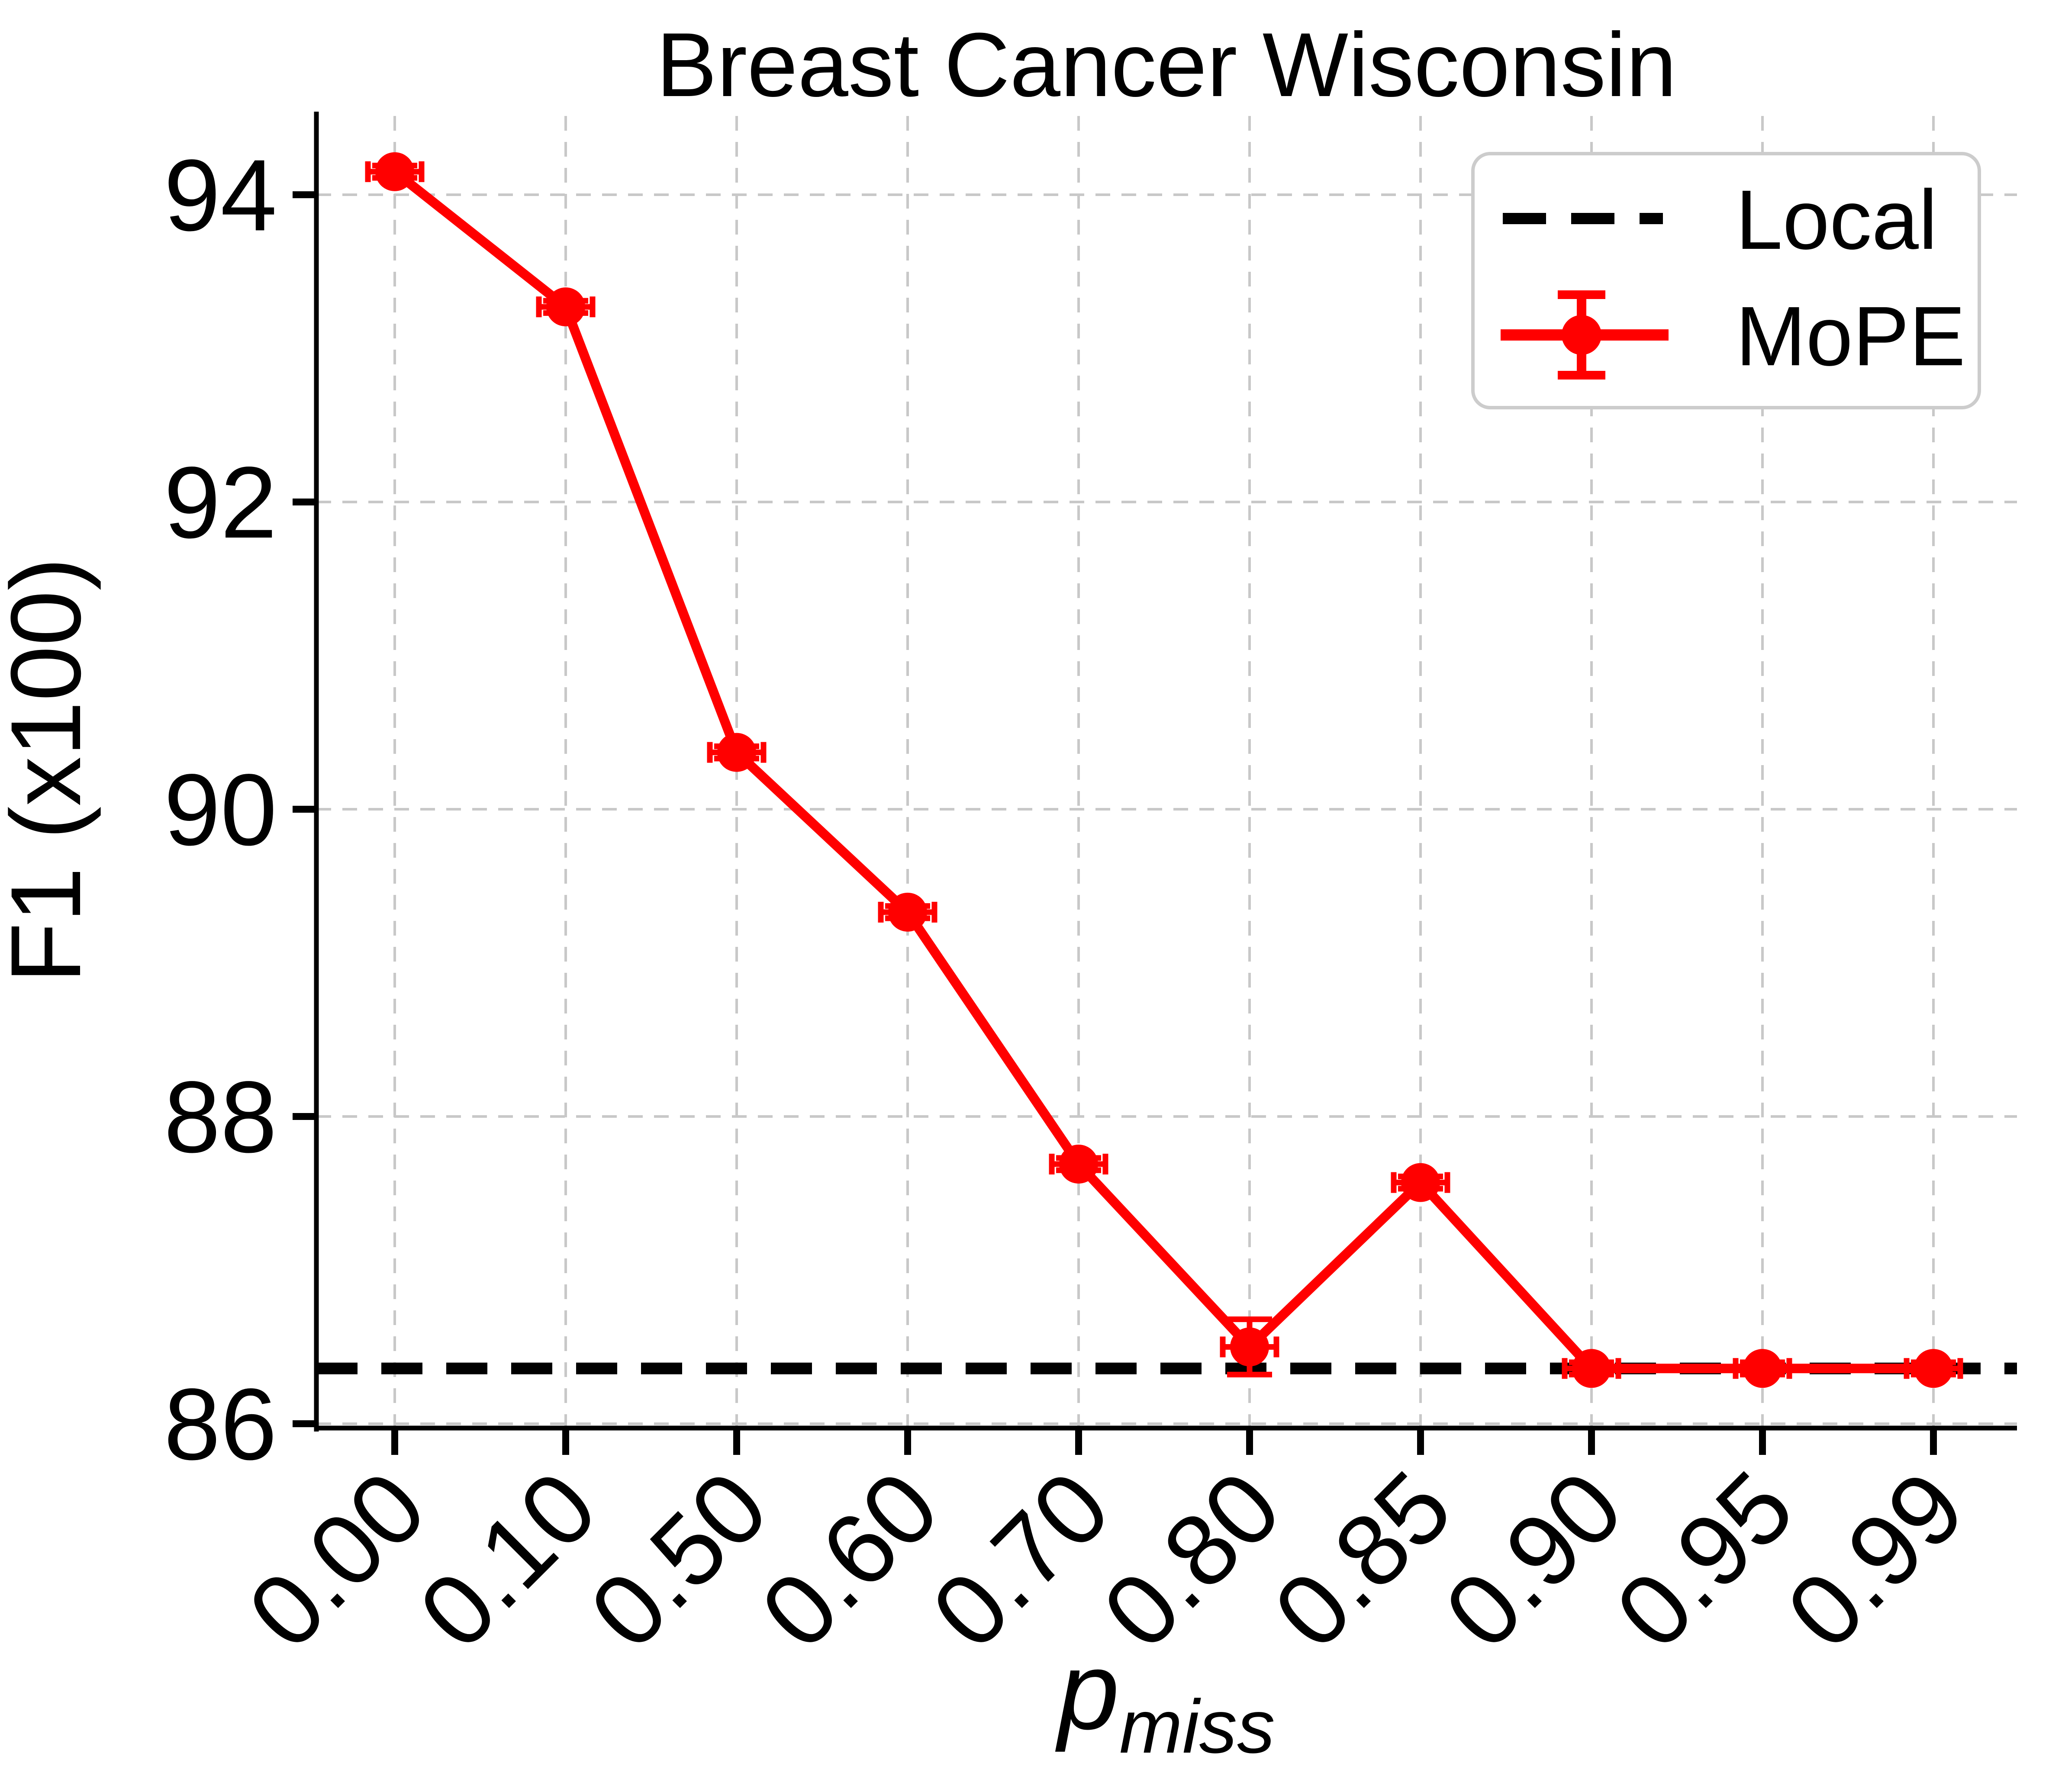  I want to click on legend-label-mope: MoPE, so click(1851, 336).